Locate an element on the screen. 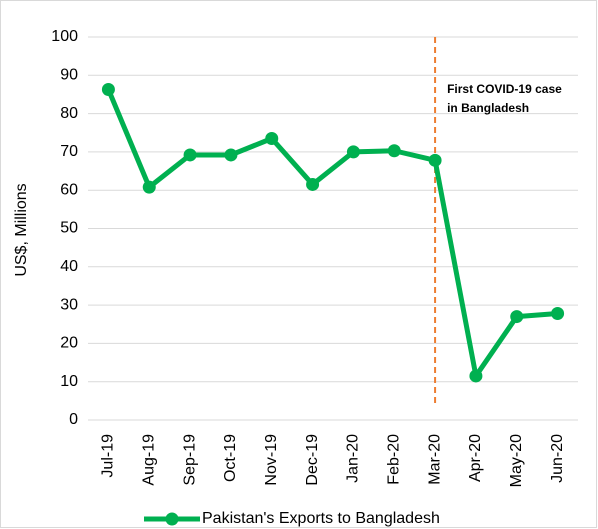 The width and height of the screenshot is (598, 529). x-tick-label: Jul-19 is located at coordinates (108, 456).